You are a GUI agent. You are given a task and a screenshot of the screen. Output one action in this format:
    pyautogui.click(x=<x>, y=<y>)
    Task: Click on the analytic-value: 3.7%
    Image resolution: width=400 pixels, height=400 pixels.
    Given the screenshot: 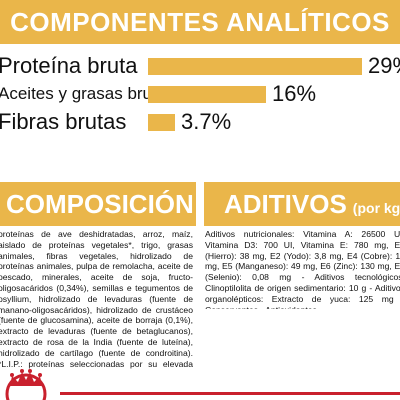 What is the action you would take?
    pyautogui.click(x=206, y=121)
    